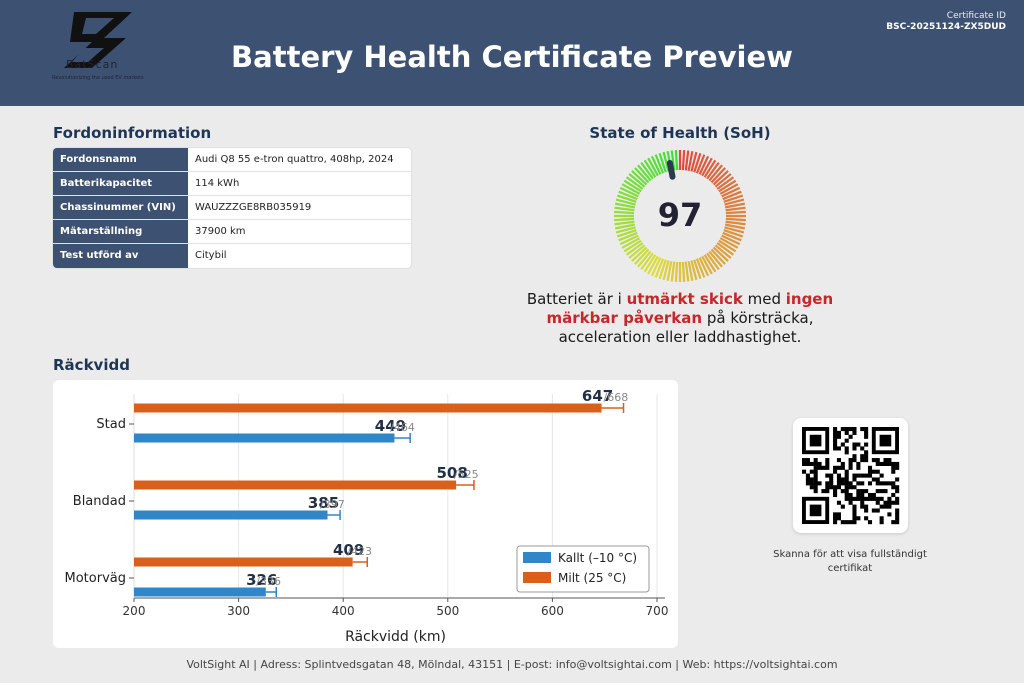  What do you see at coordinates (466, 474) in the screenshot?
I see `max-value-label: /525` at bounding box center [466, 474].